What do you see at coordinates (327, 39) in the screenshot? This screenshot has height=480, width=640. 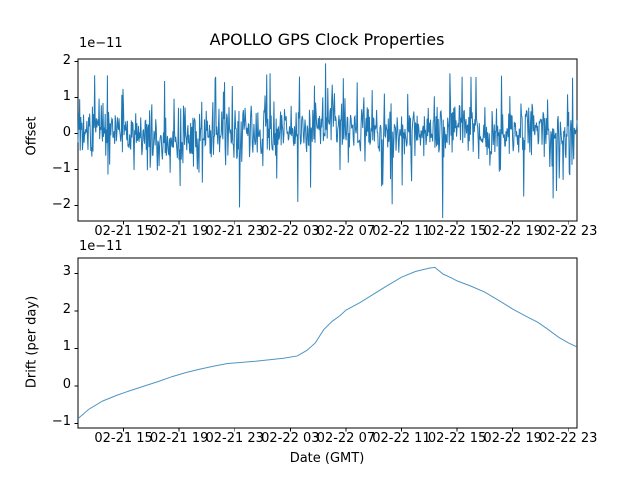 I see `figure-title: APOLLO GPS Clock Properties` at bounding box center [327, 39].